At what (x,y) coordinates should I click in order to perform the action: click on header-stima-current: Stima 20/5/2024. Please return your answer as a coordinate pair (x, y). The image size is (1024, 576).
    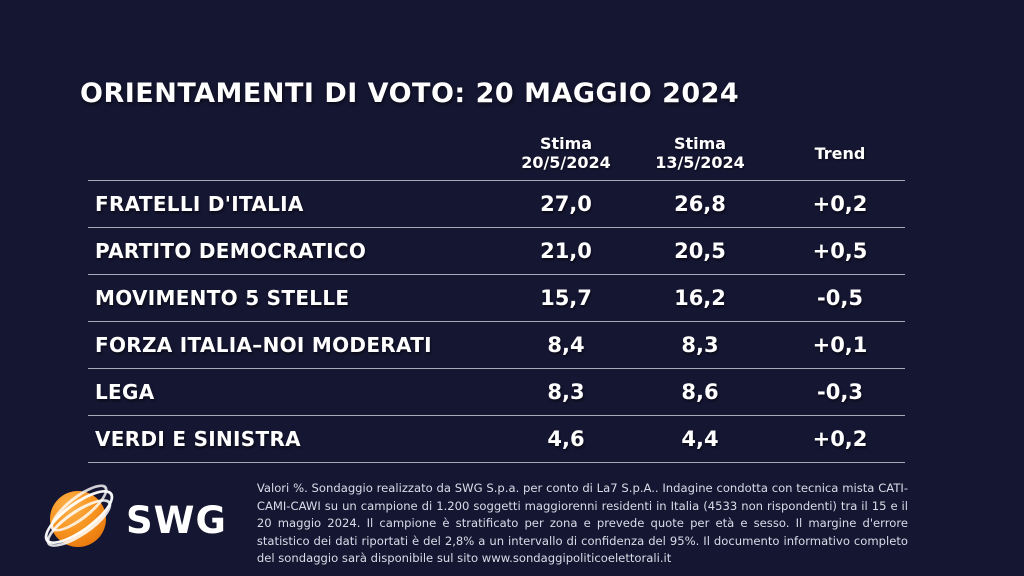
    Looking at the image, I should click on (566, 153).